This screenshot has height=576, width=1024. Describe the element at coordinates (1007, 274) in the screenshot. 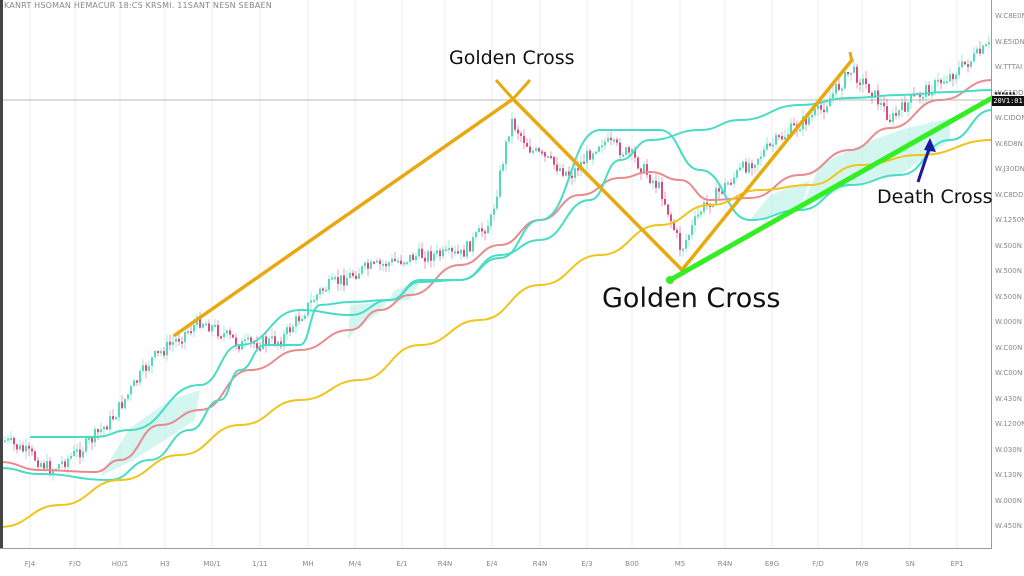

I see `price-axis` at that location.